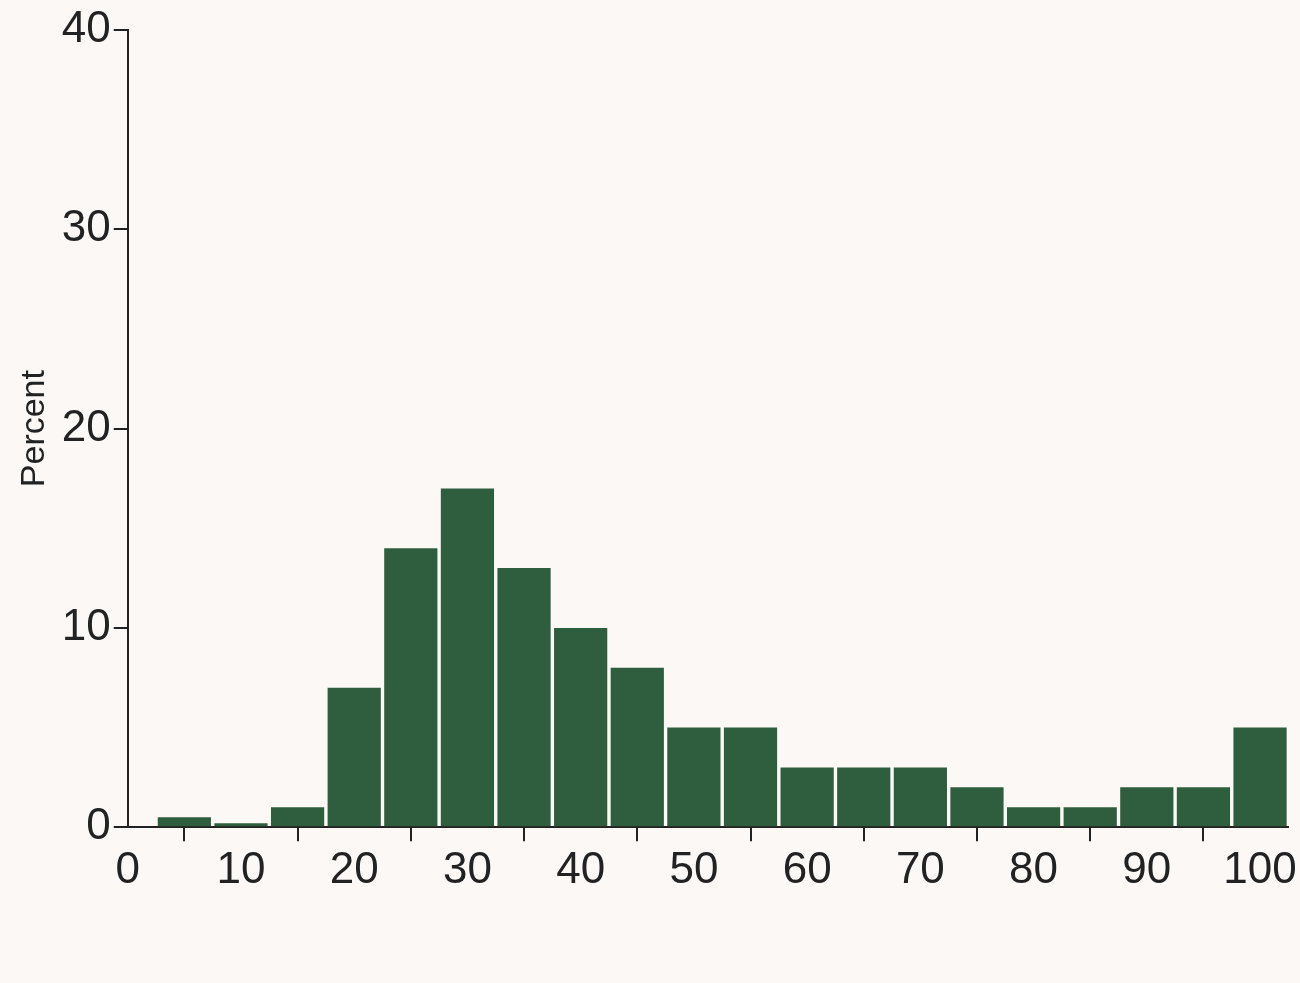 This screenshot has width=1300, height=983. What do you see at coordinates (86, 27) in the screenshot?
I see `y-tick-label: 40` at bounding box center [86, 27].